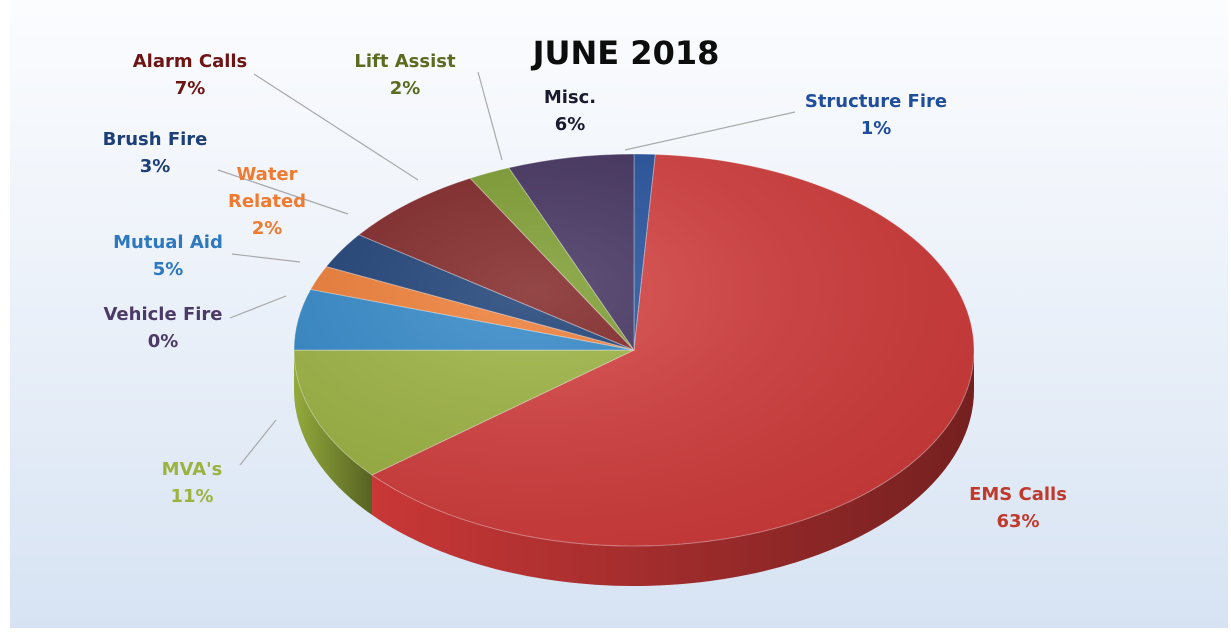 This screenshot has height=637, width=1231. I want to click on leader-line-brush-fire, so click(283, 192).